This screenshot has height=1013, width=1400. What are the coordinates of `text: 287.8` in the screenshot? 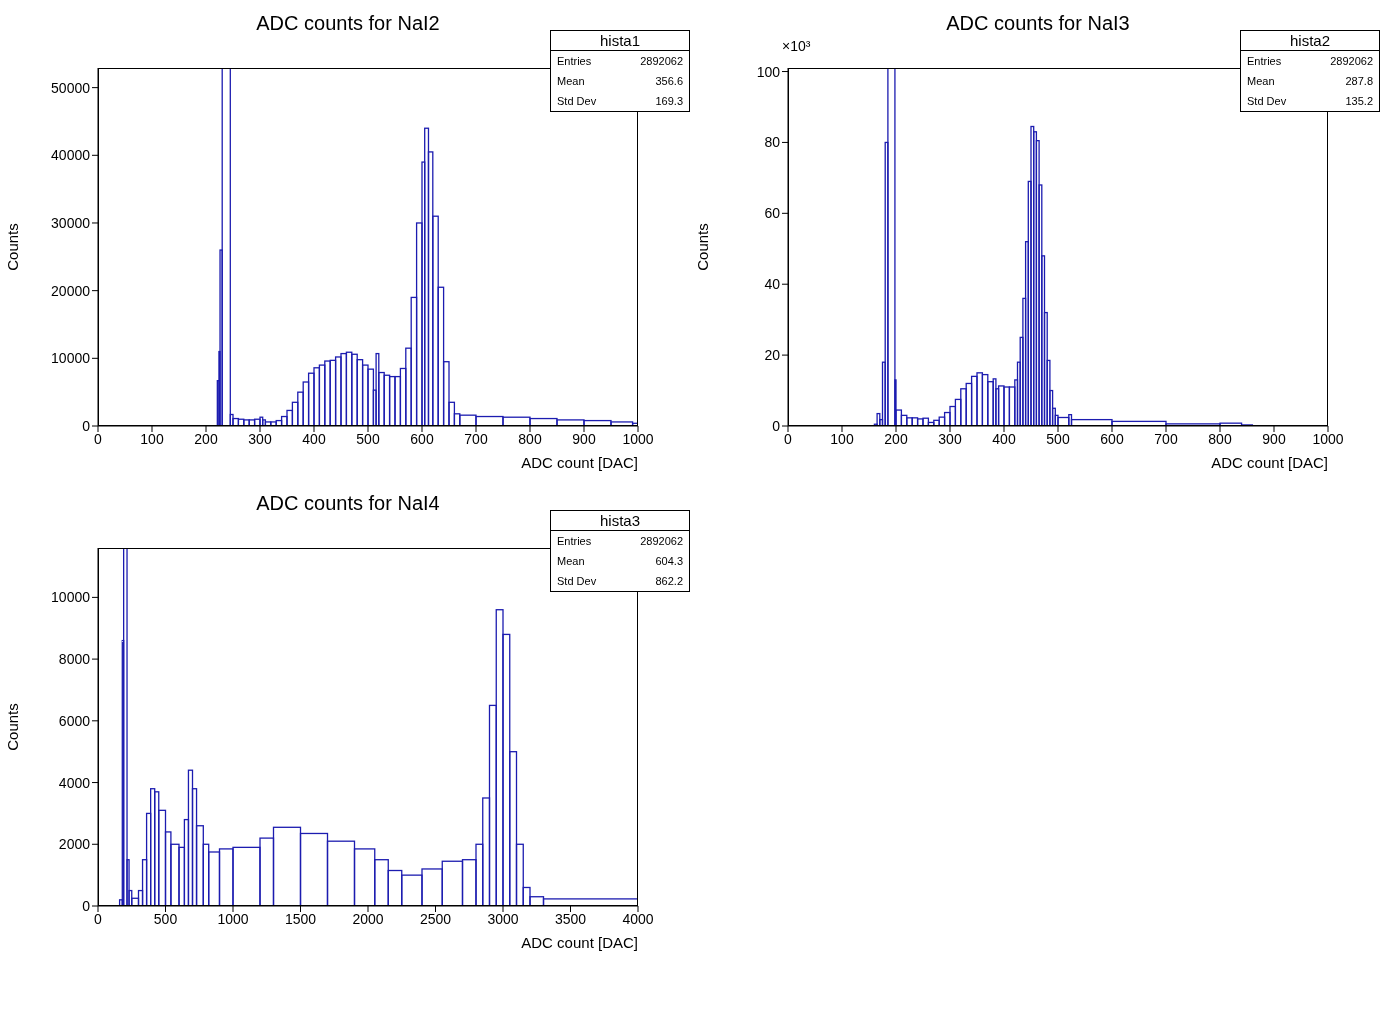 It's located at (1359, 81).